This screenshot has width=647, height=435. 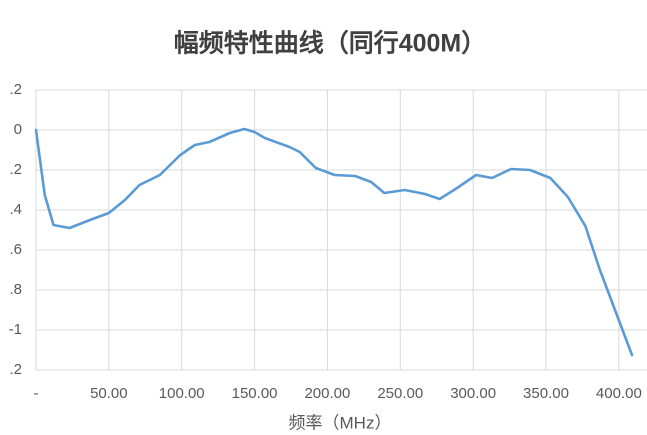 I want to click on x-tick-label: -, so click(x=36, y=393).